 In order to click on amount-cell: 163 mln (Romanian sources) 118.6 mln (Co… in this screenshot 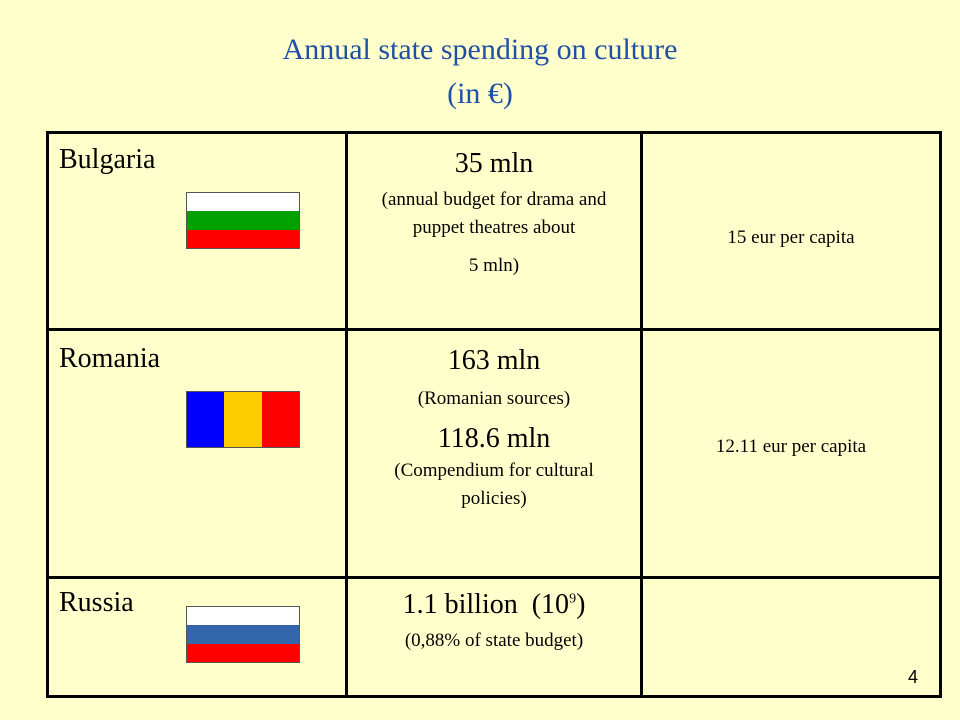, I will do `click(494, 453)`.